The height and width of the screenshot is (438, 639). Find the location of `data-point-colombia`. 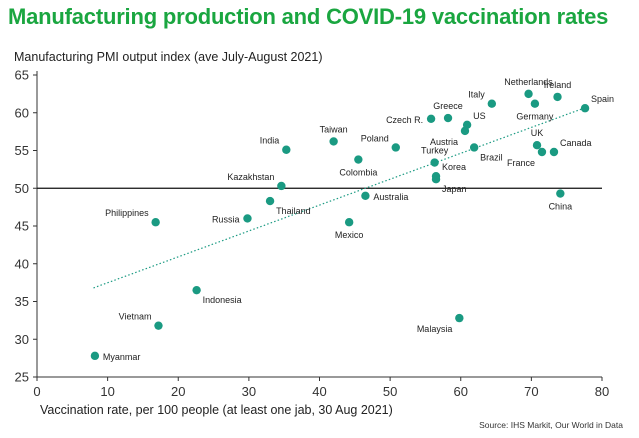

data-point-colombia is located at coordinates (358, 159).